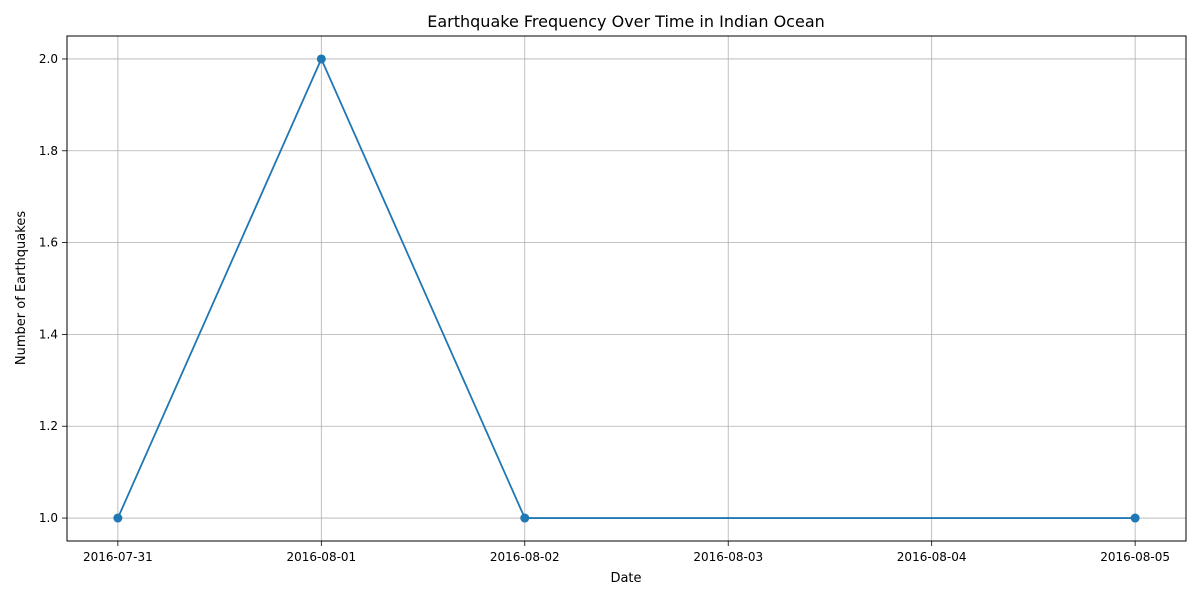 The height and width of the screenshot is (604, 1200). Describe the element at coordinates (118, 557) in the screenshot. I see `x-tick-label: 2016-07-31` at that location.